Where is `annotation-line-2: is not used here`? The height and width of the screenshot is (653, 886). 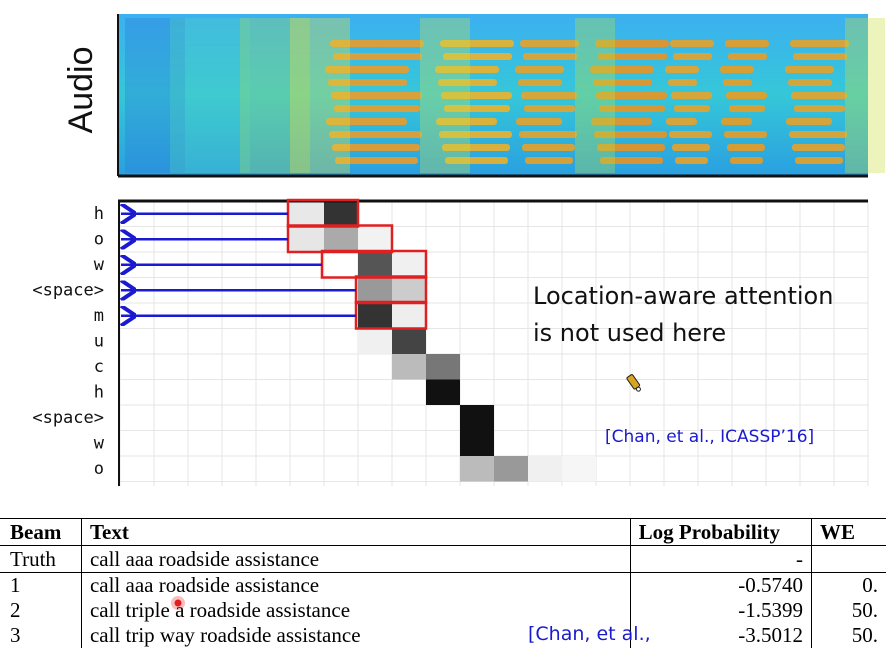 annotation-line-2: is not used here is located at coordinates (629, 333).